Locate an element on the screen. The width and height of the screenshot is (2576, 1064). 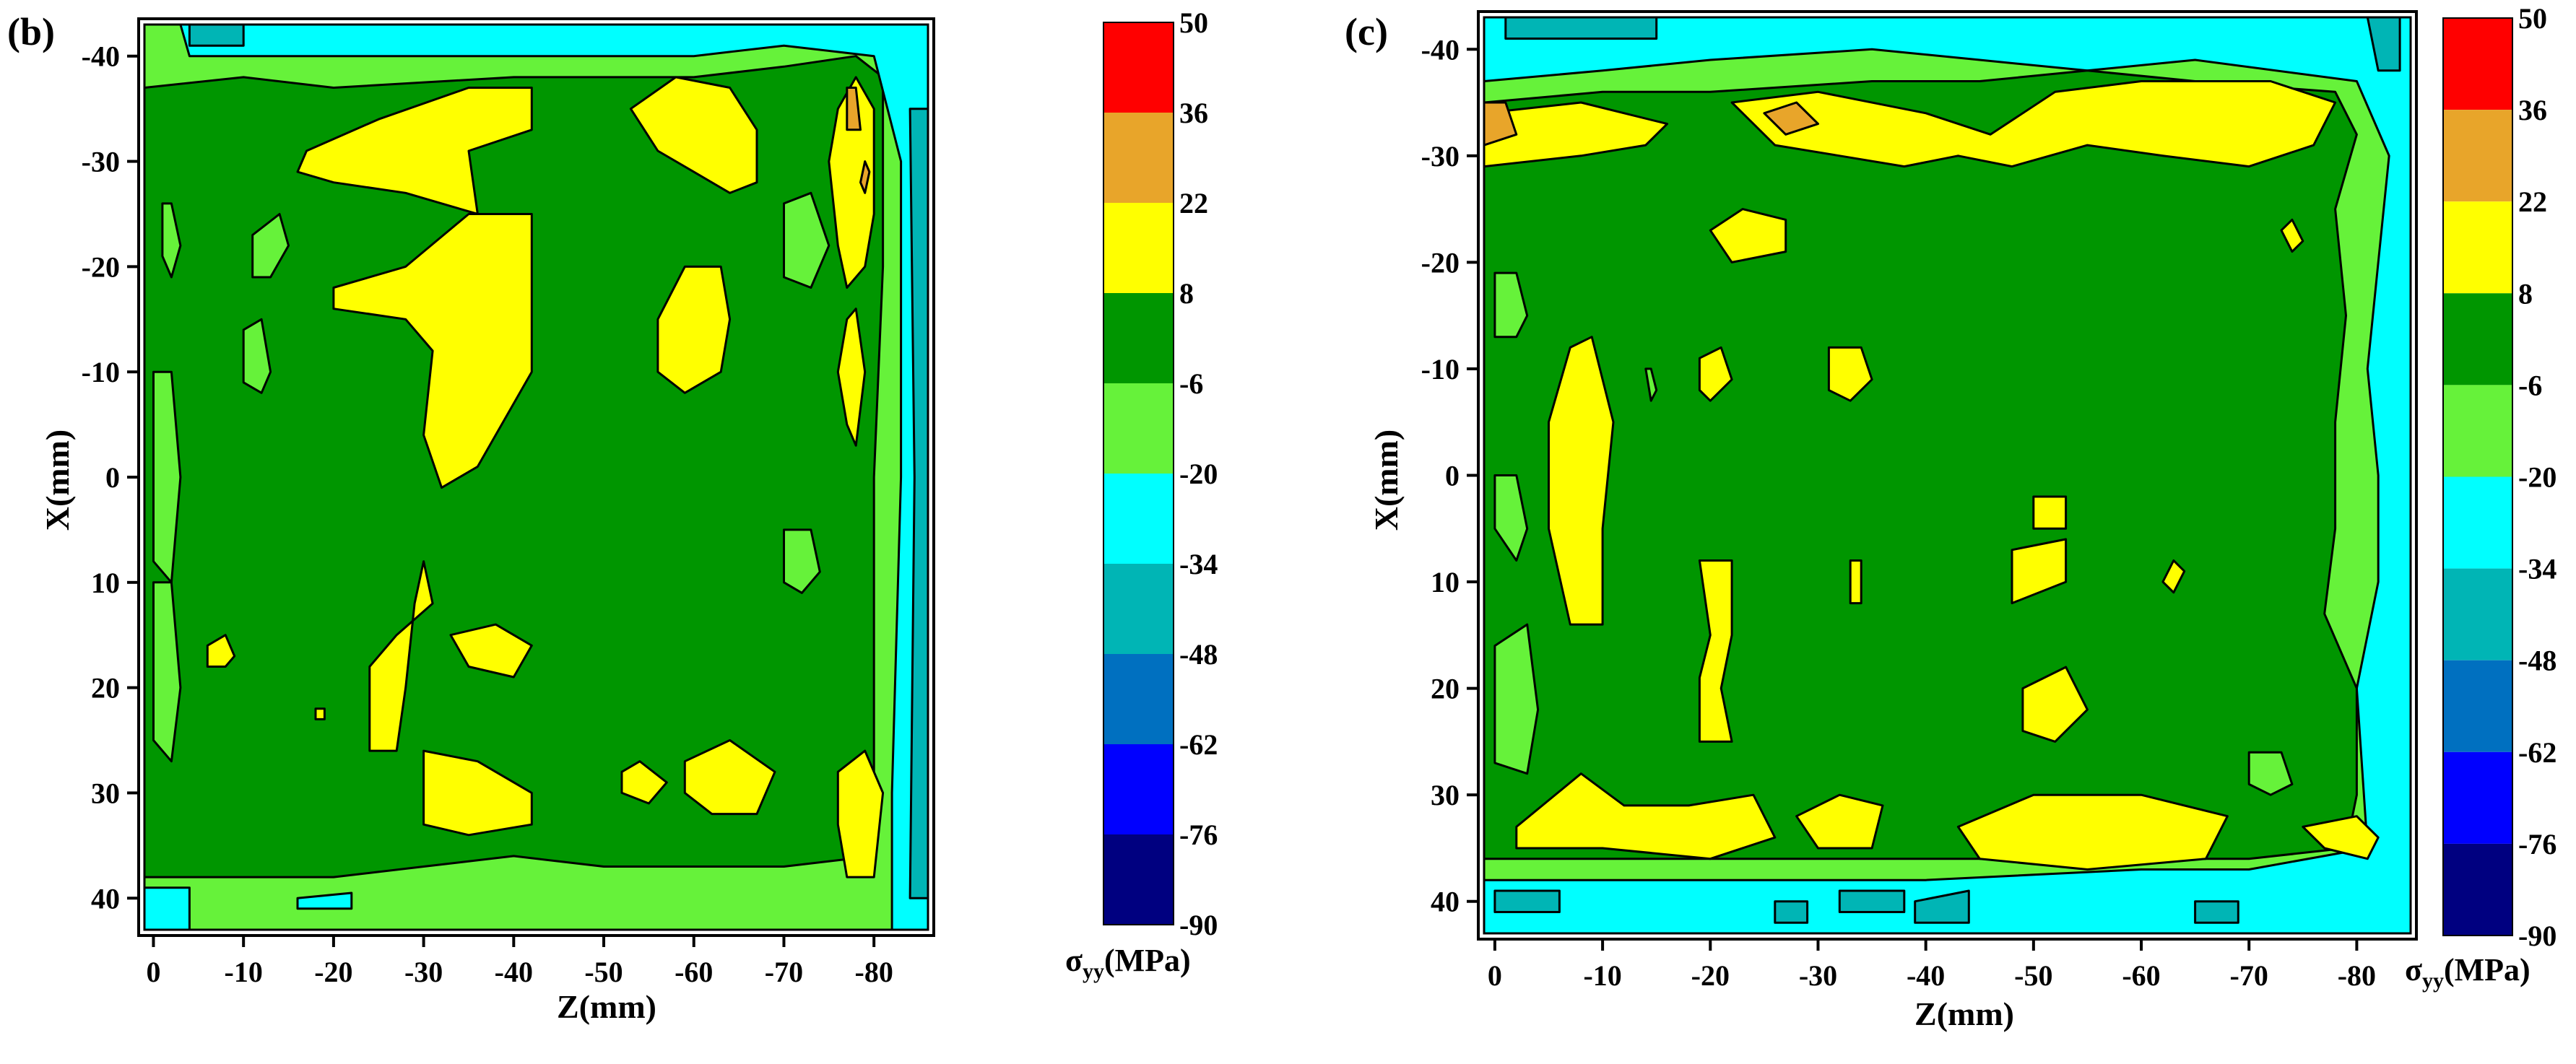
colorbar-tick-label: -62 is located at coordinates (2537, 753).